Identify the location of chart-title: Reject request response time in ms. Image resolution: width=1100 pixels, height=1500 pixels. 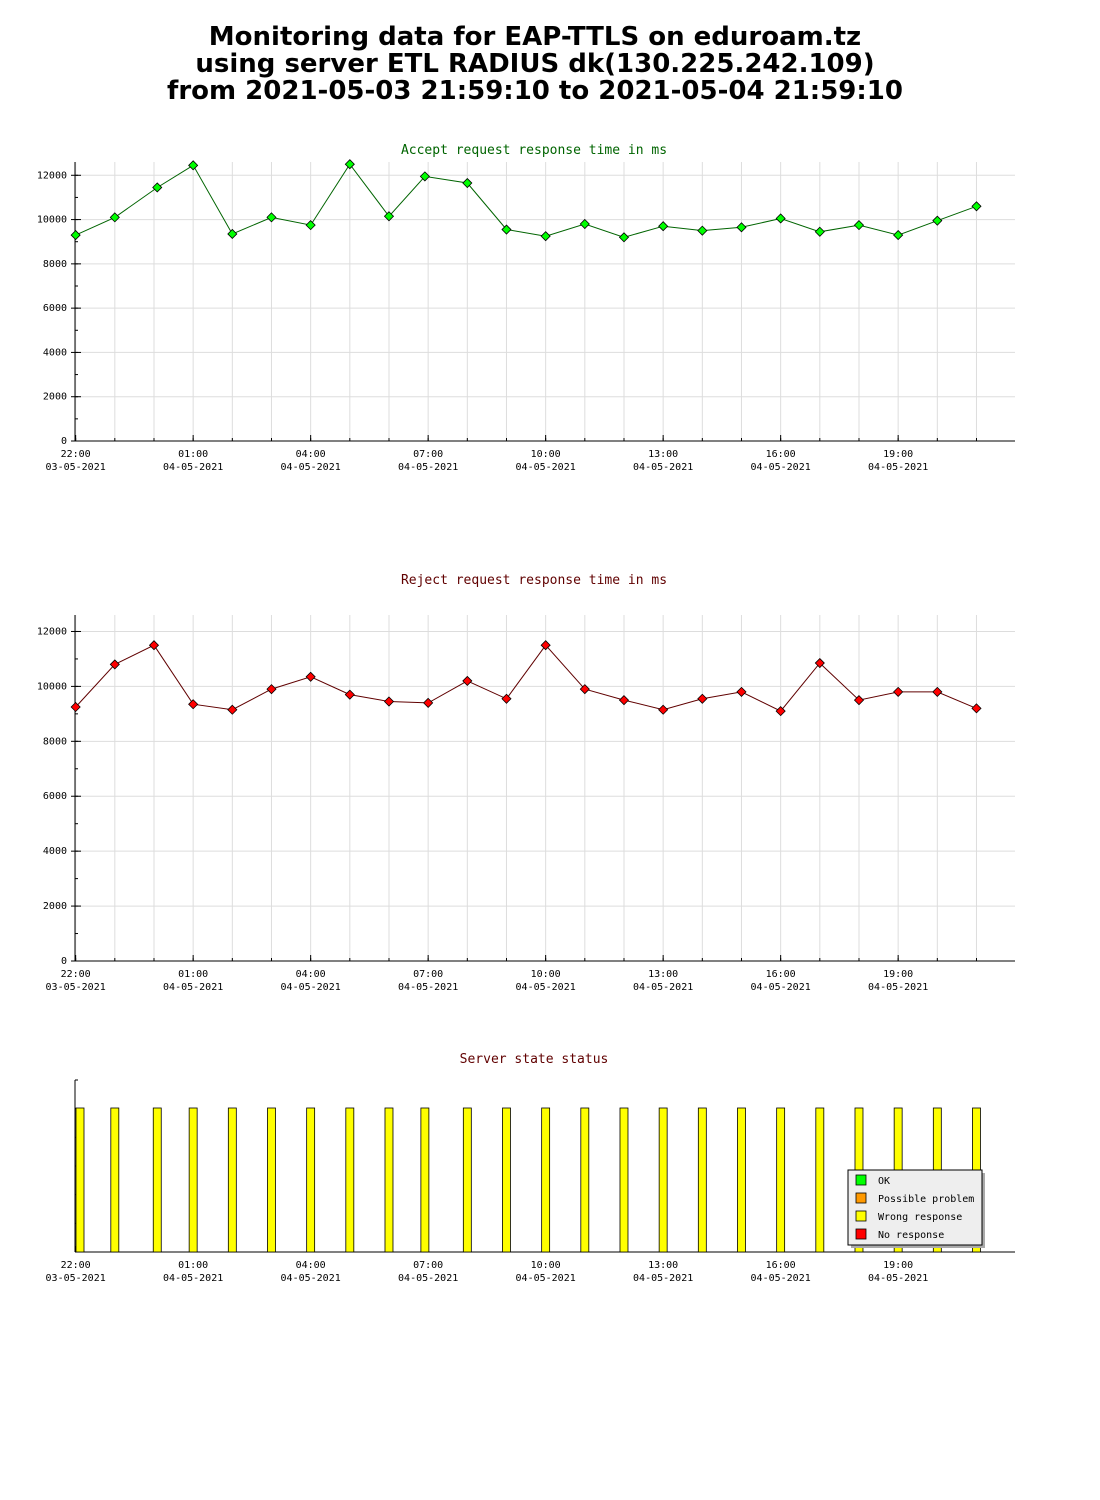
(534, 580).